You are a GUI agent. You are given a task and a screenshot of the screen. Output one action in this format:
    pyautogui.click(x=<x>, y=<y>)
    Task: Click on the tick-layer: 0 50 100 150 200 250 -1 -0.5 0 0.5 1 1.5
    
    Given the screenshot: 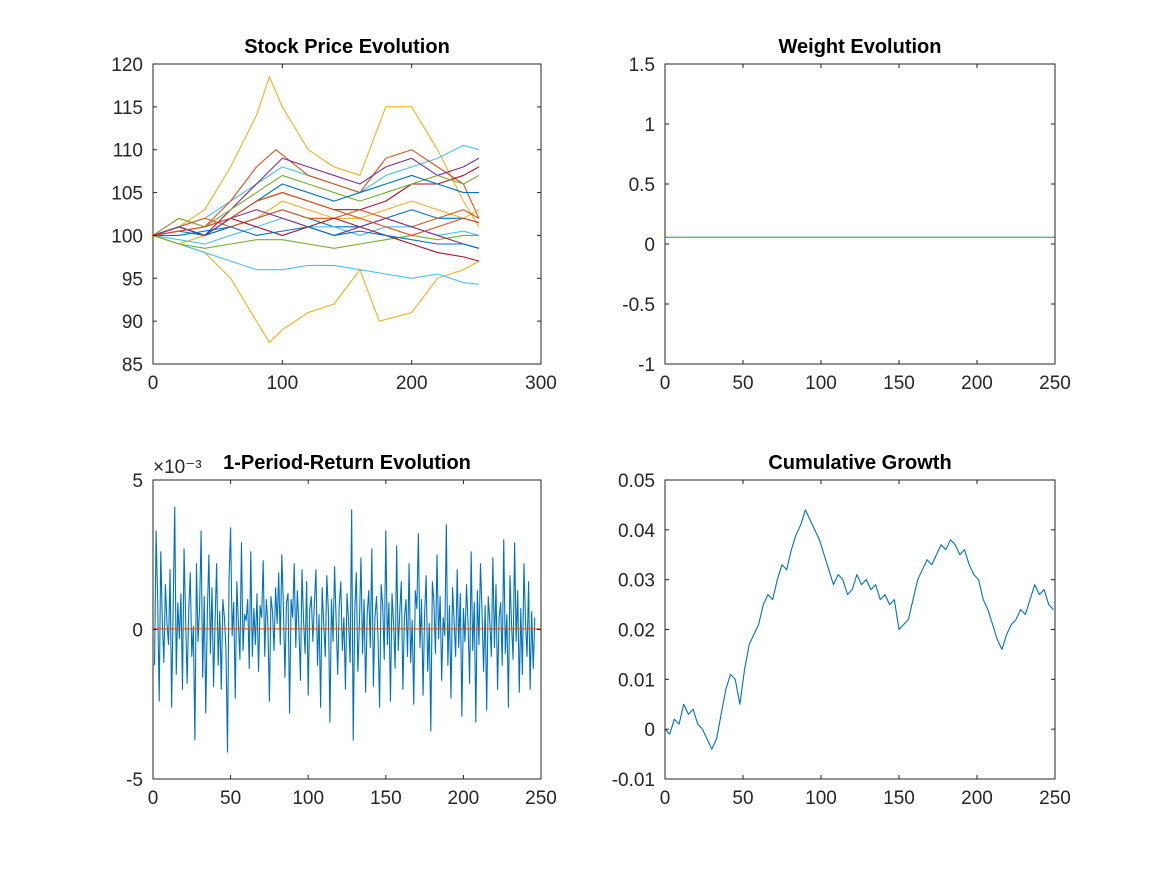 What is the action you would take?
    pyautogui.click(x=846, y=224)
    